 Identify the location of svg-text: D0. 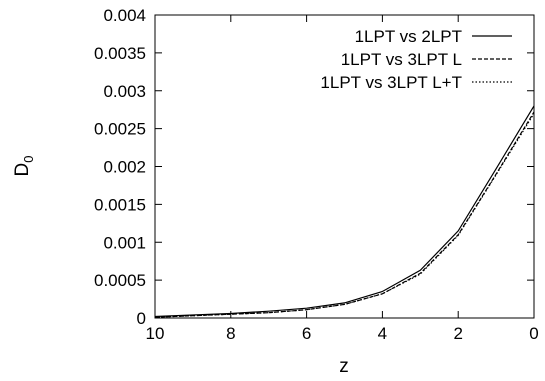
(24, 166).